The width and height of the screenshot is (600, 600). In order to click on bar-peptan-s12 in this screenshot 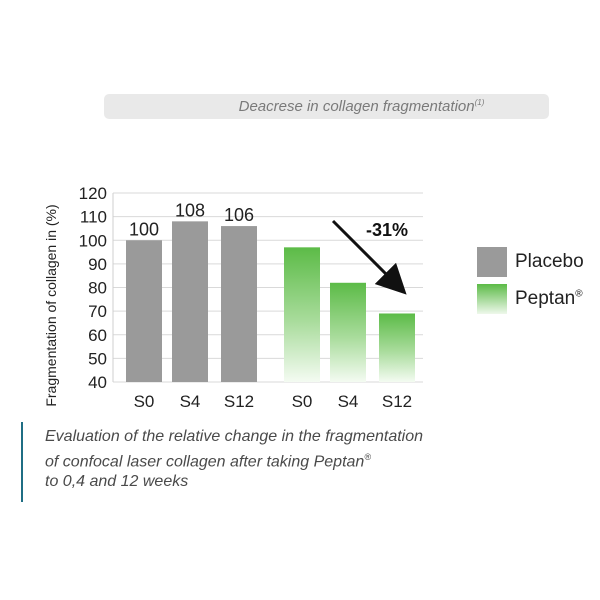, I will do `click(397, 347)`.